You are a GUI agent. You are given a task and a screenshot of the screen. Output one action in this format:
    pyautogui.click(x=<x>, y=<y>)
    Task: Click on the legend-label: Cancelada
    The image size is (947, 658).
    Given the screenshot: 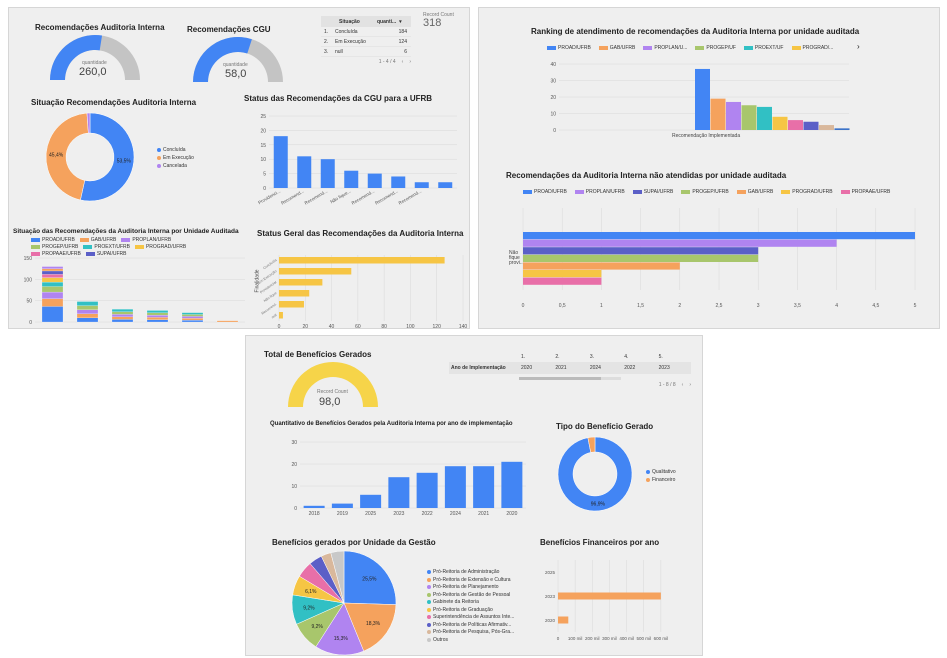 What is the action you would take?
    pyautogui.click(x=175, y=166)
    